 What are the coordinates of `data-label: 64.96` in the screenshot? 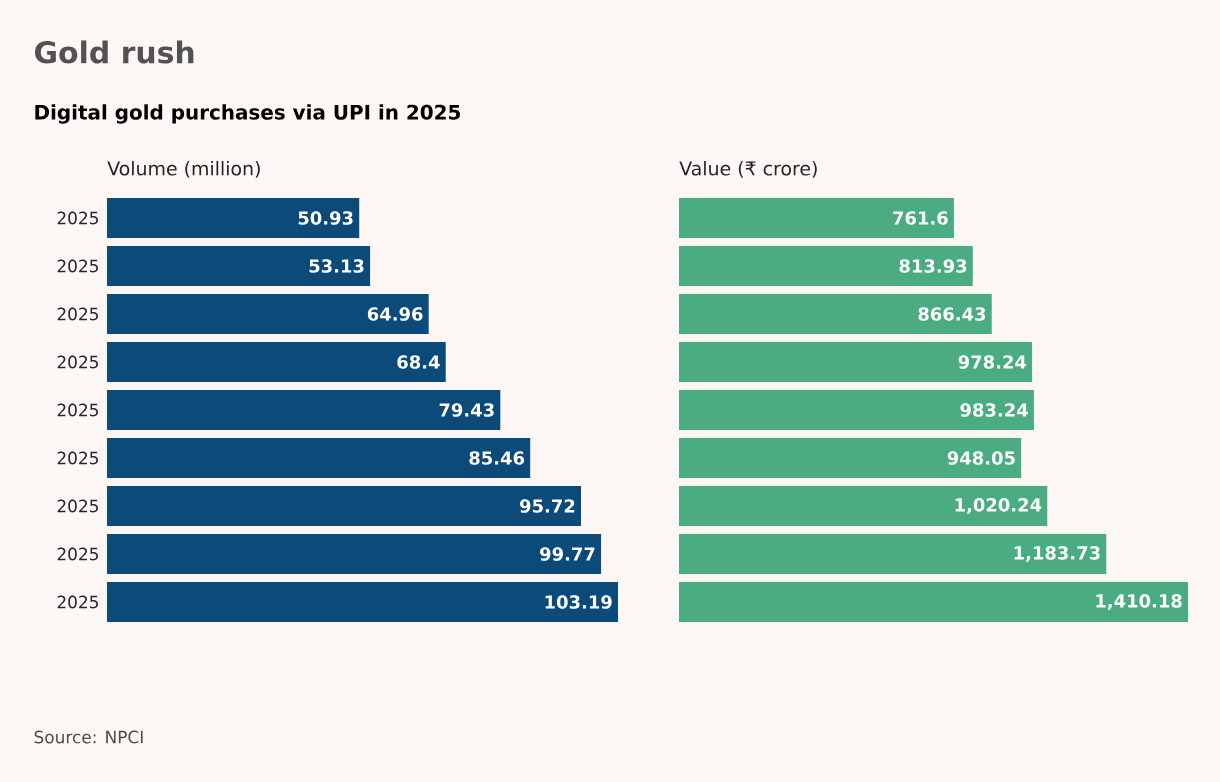 It's located at (395, 314).